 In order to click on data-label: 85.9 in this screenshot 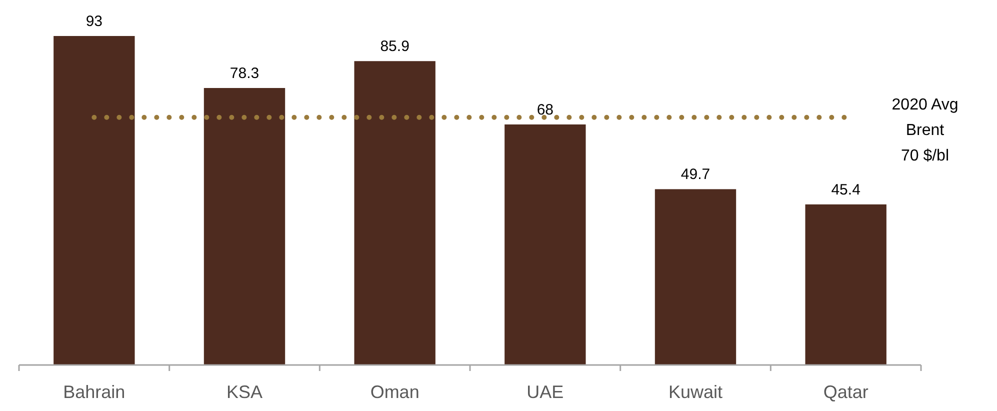, I will do `click(395, 47)`.